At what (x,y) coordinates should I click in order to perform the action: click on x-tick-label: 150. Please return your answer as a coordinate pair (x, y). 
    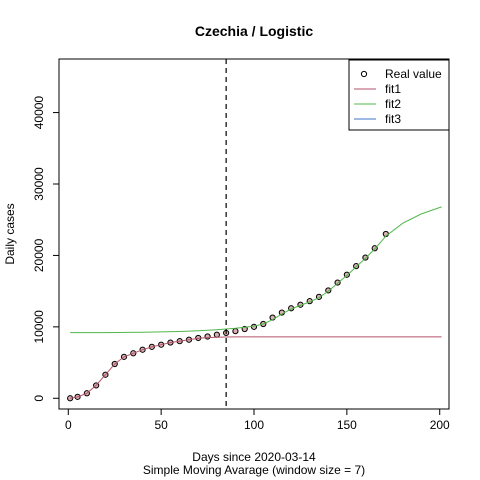
    Looking at the image, I should click on (347, 425).